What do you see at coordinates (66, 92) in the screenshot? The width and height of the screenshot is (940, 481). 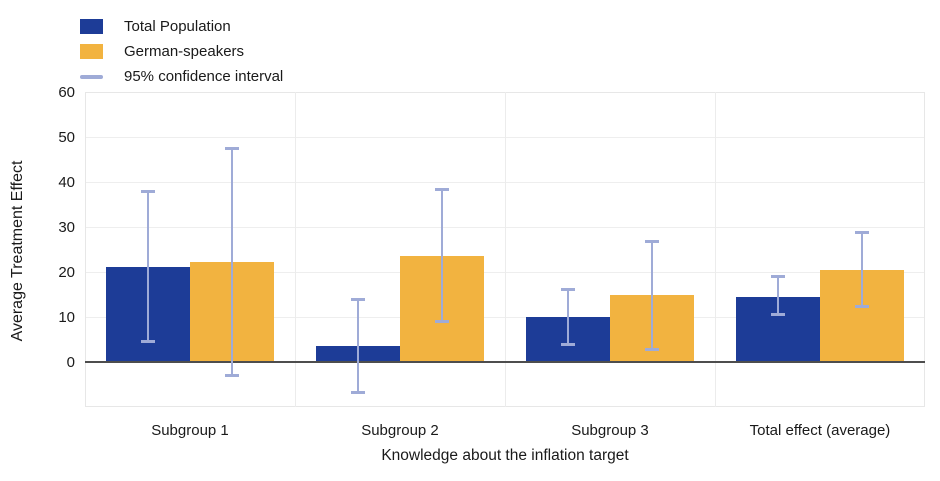 I see `y-tick-label-60: 60` at bounding box center [66, 92].